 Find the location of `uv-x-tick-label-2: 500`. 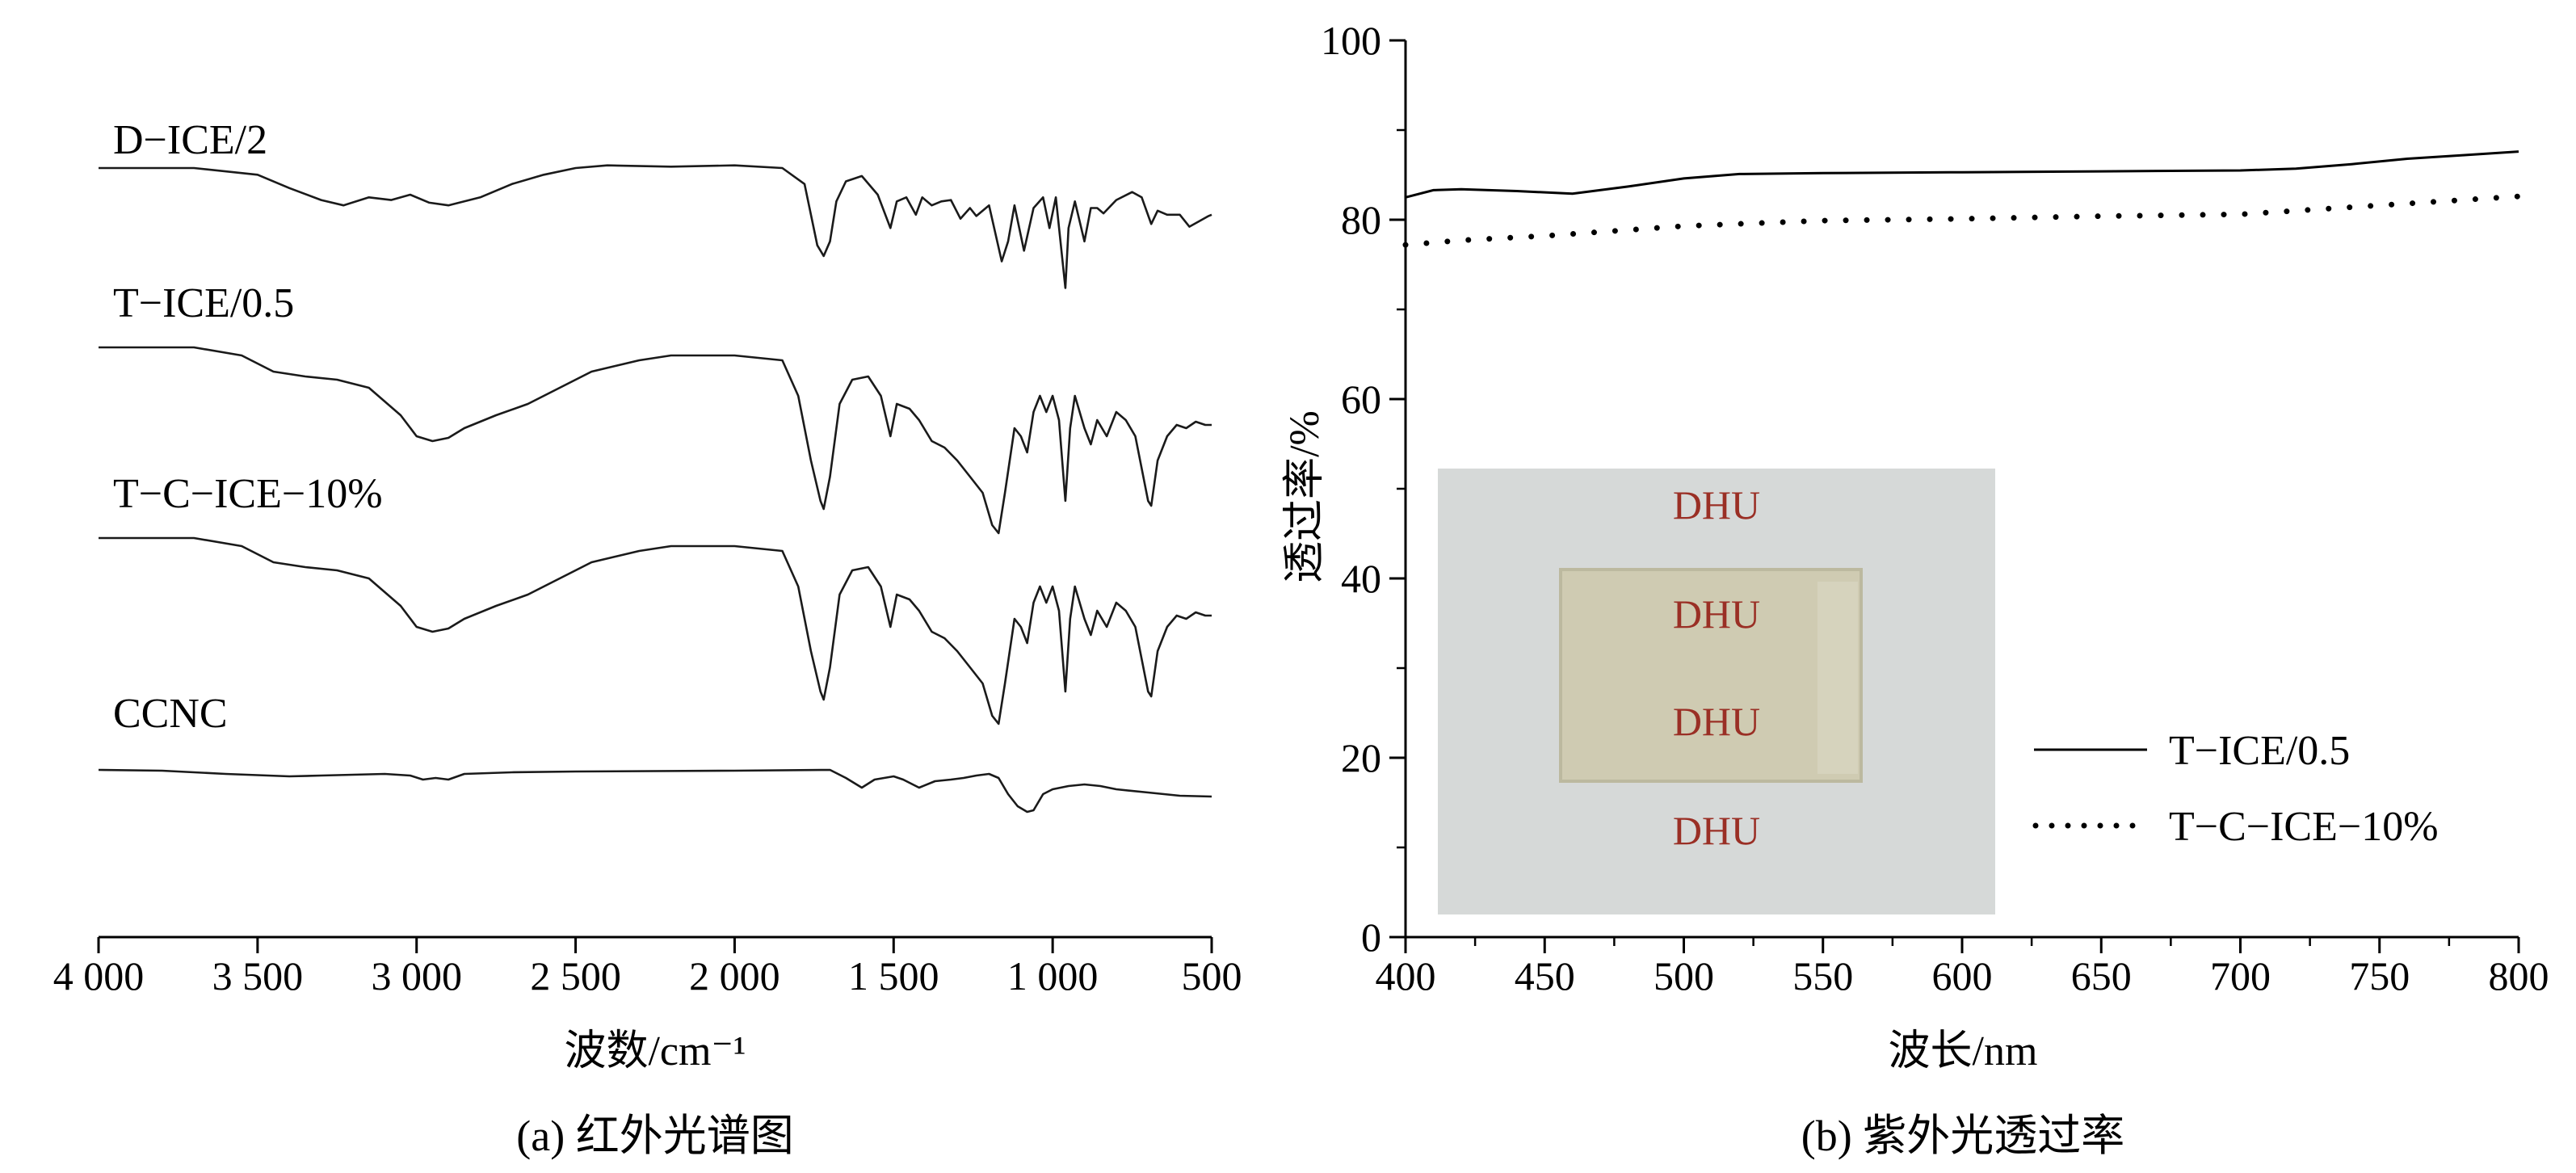

uv-x-tick-label-2: 500 is located at coordinates (1684, 976).